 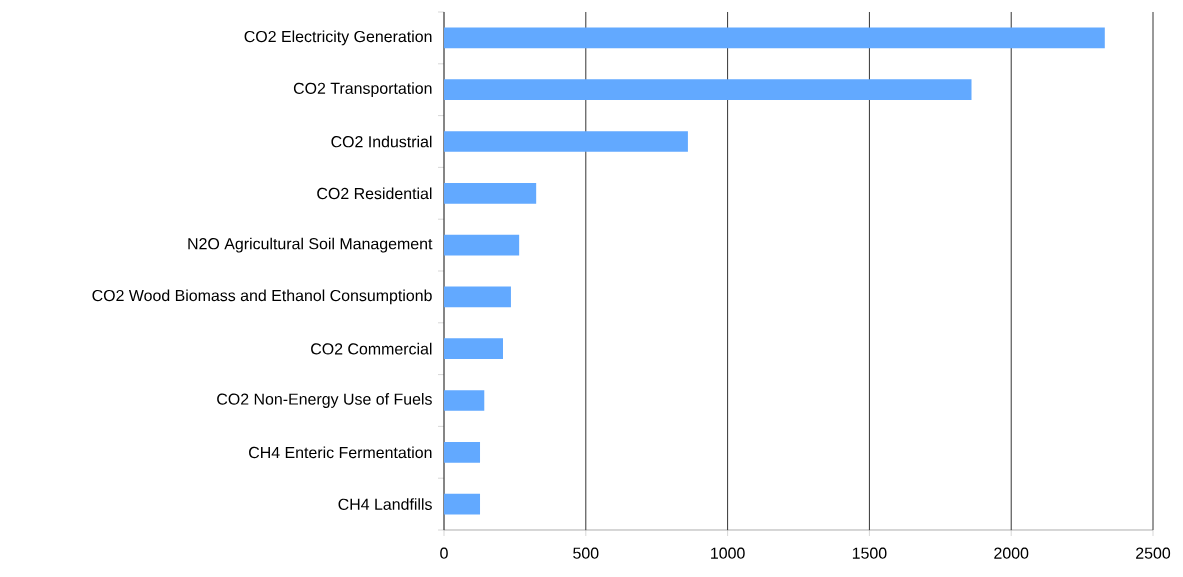 I want to click on y-tick-label: CO2 Residential, so click(x=374, y=193).